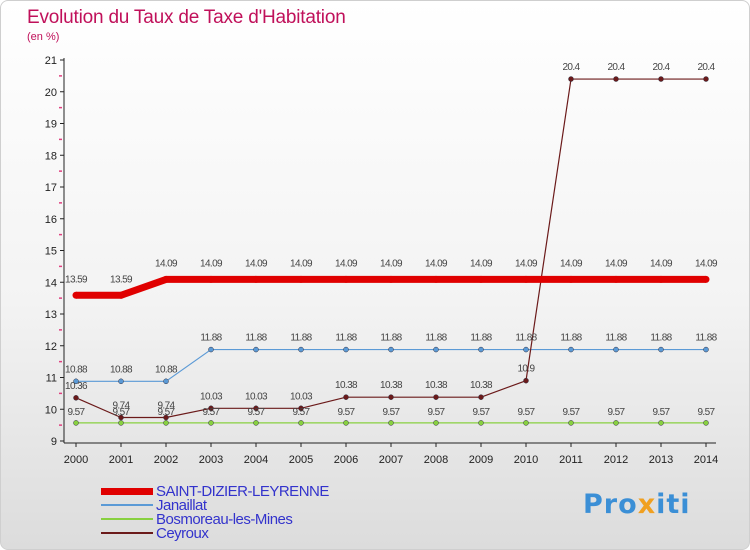 The width and height of the screenshot is (750, 550). What do you see at coordinates (436, 460) in the screenshot?
I see `x-tick-label: 2008` at bounding box center [436, 460].